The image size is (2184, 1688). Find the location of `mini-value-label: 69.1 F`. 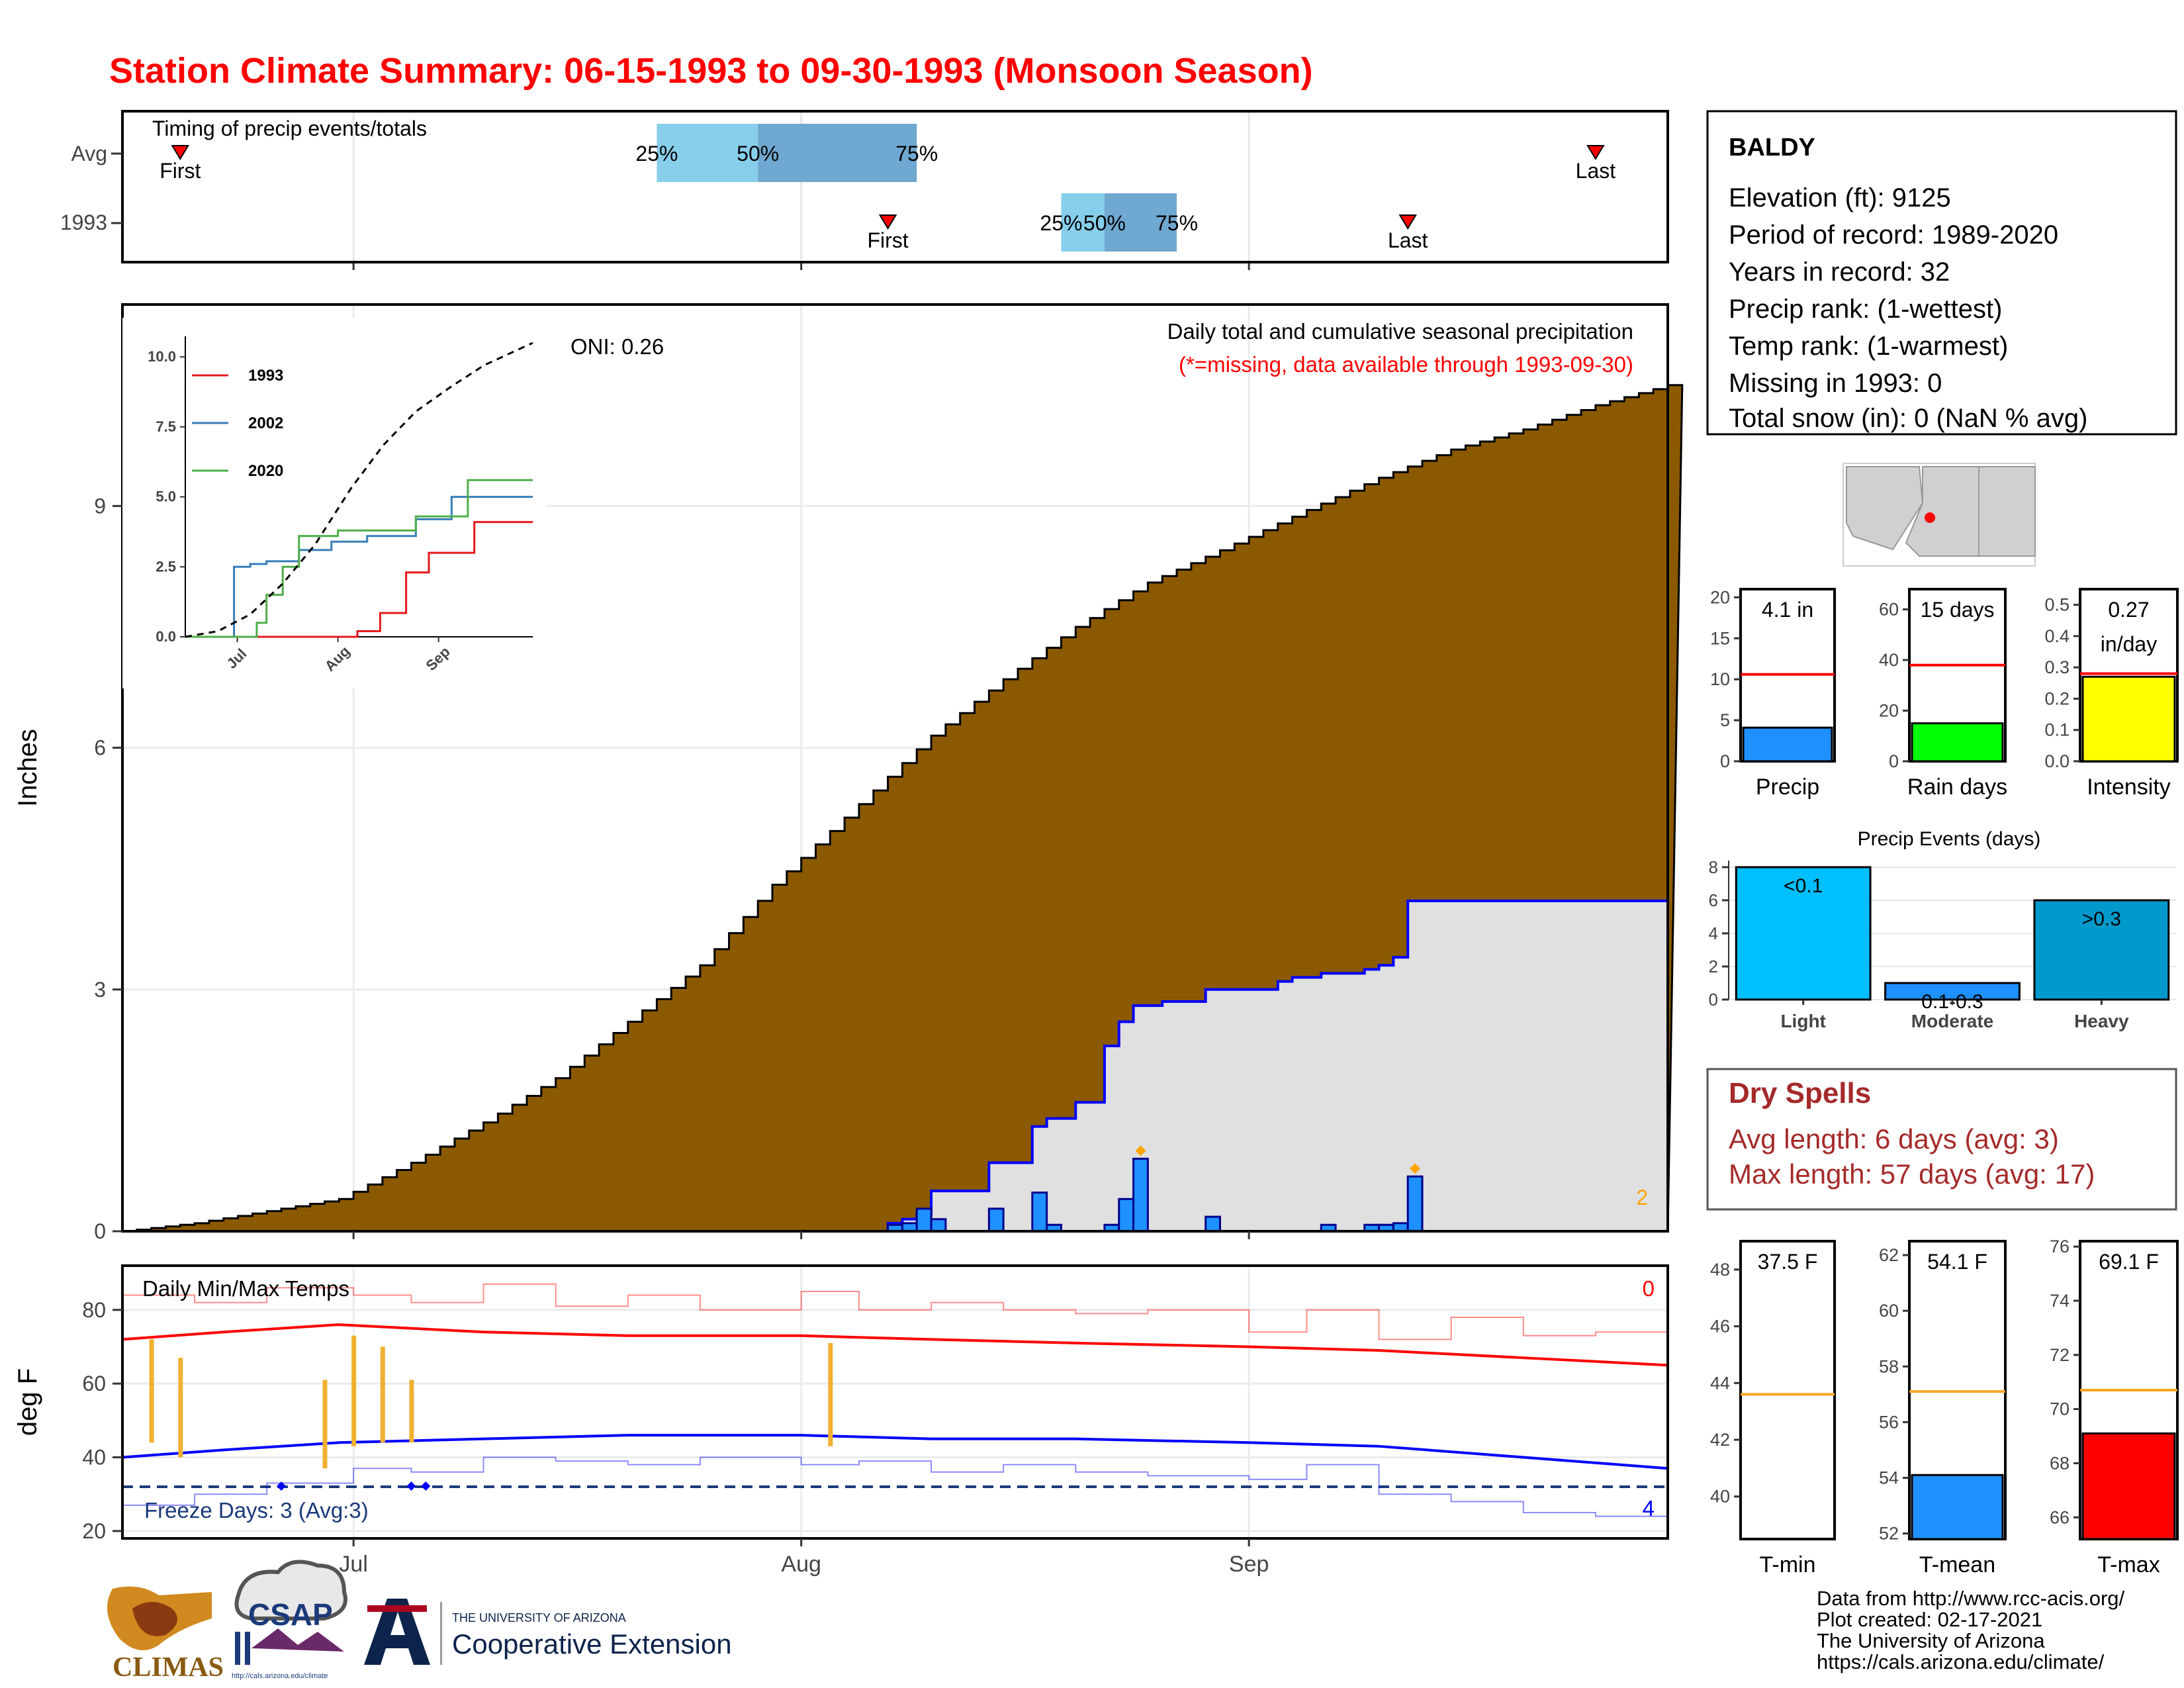

mini-value-label: 69.1 F is located at coordinates (2129, 1262).